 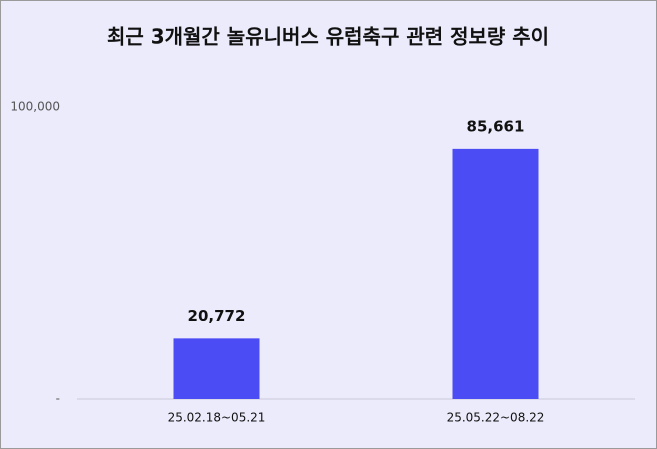 What do you see at coordinates (496, 418) in the screenshot?
I see `x-tick-label: 25.05.22~08.22` at bounding box center [496, 418].